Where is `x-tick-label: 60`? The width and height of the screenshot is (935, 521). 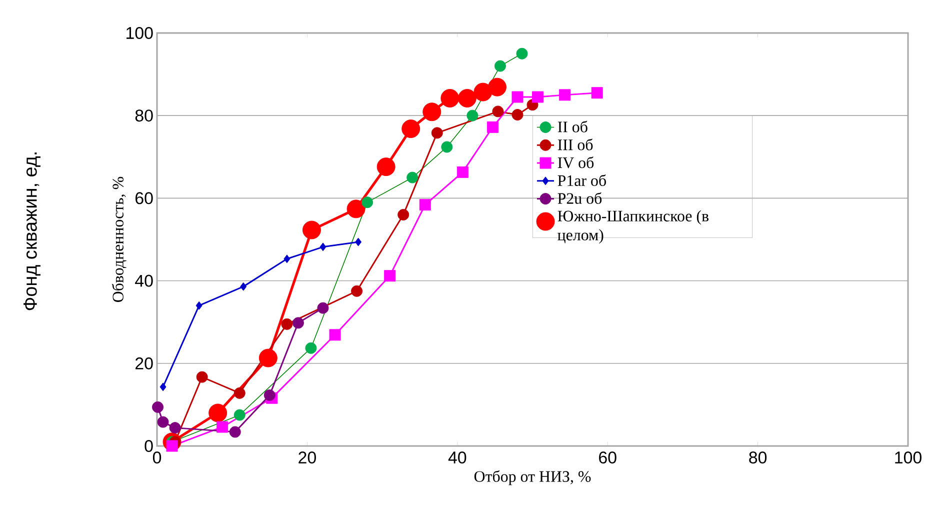 x-tick-label: 60 is located at coordinates (607, 458).